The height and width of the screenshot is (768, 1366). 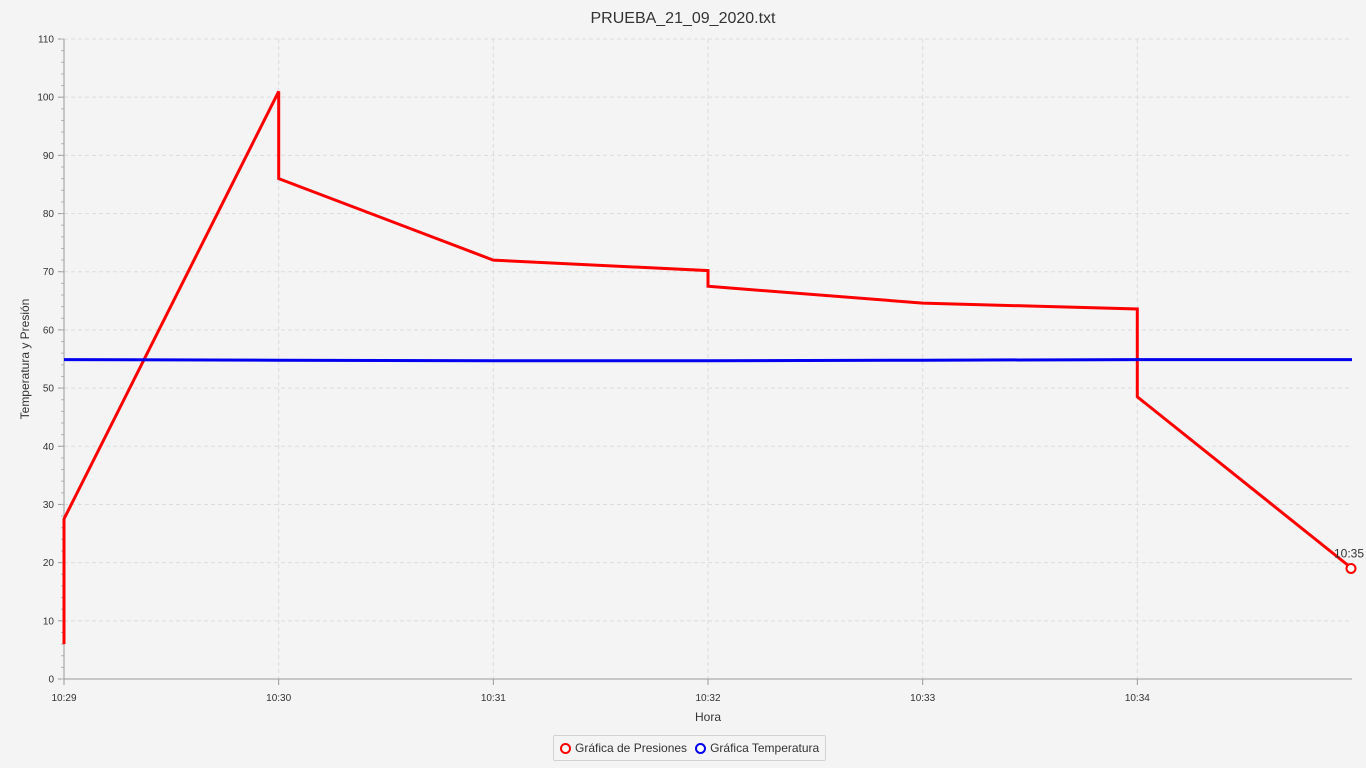 I want to click on legend-item-temperatura: Gráfica Temperatura, so click(x=757, y=748).